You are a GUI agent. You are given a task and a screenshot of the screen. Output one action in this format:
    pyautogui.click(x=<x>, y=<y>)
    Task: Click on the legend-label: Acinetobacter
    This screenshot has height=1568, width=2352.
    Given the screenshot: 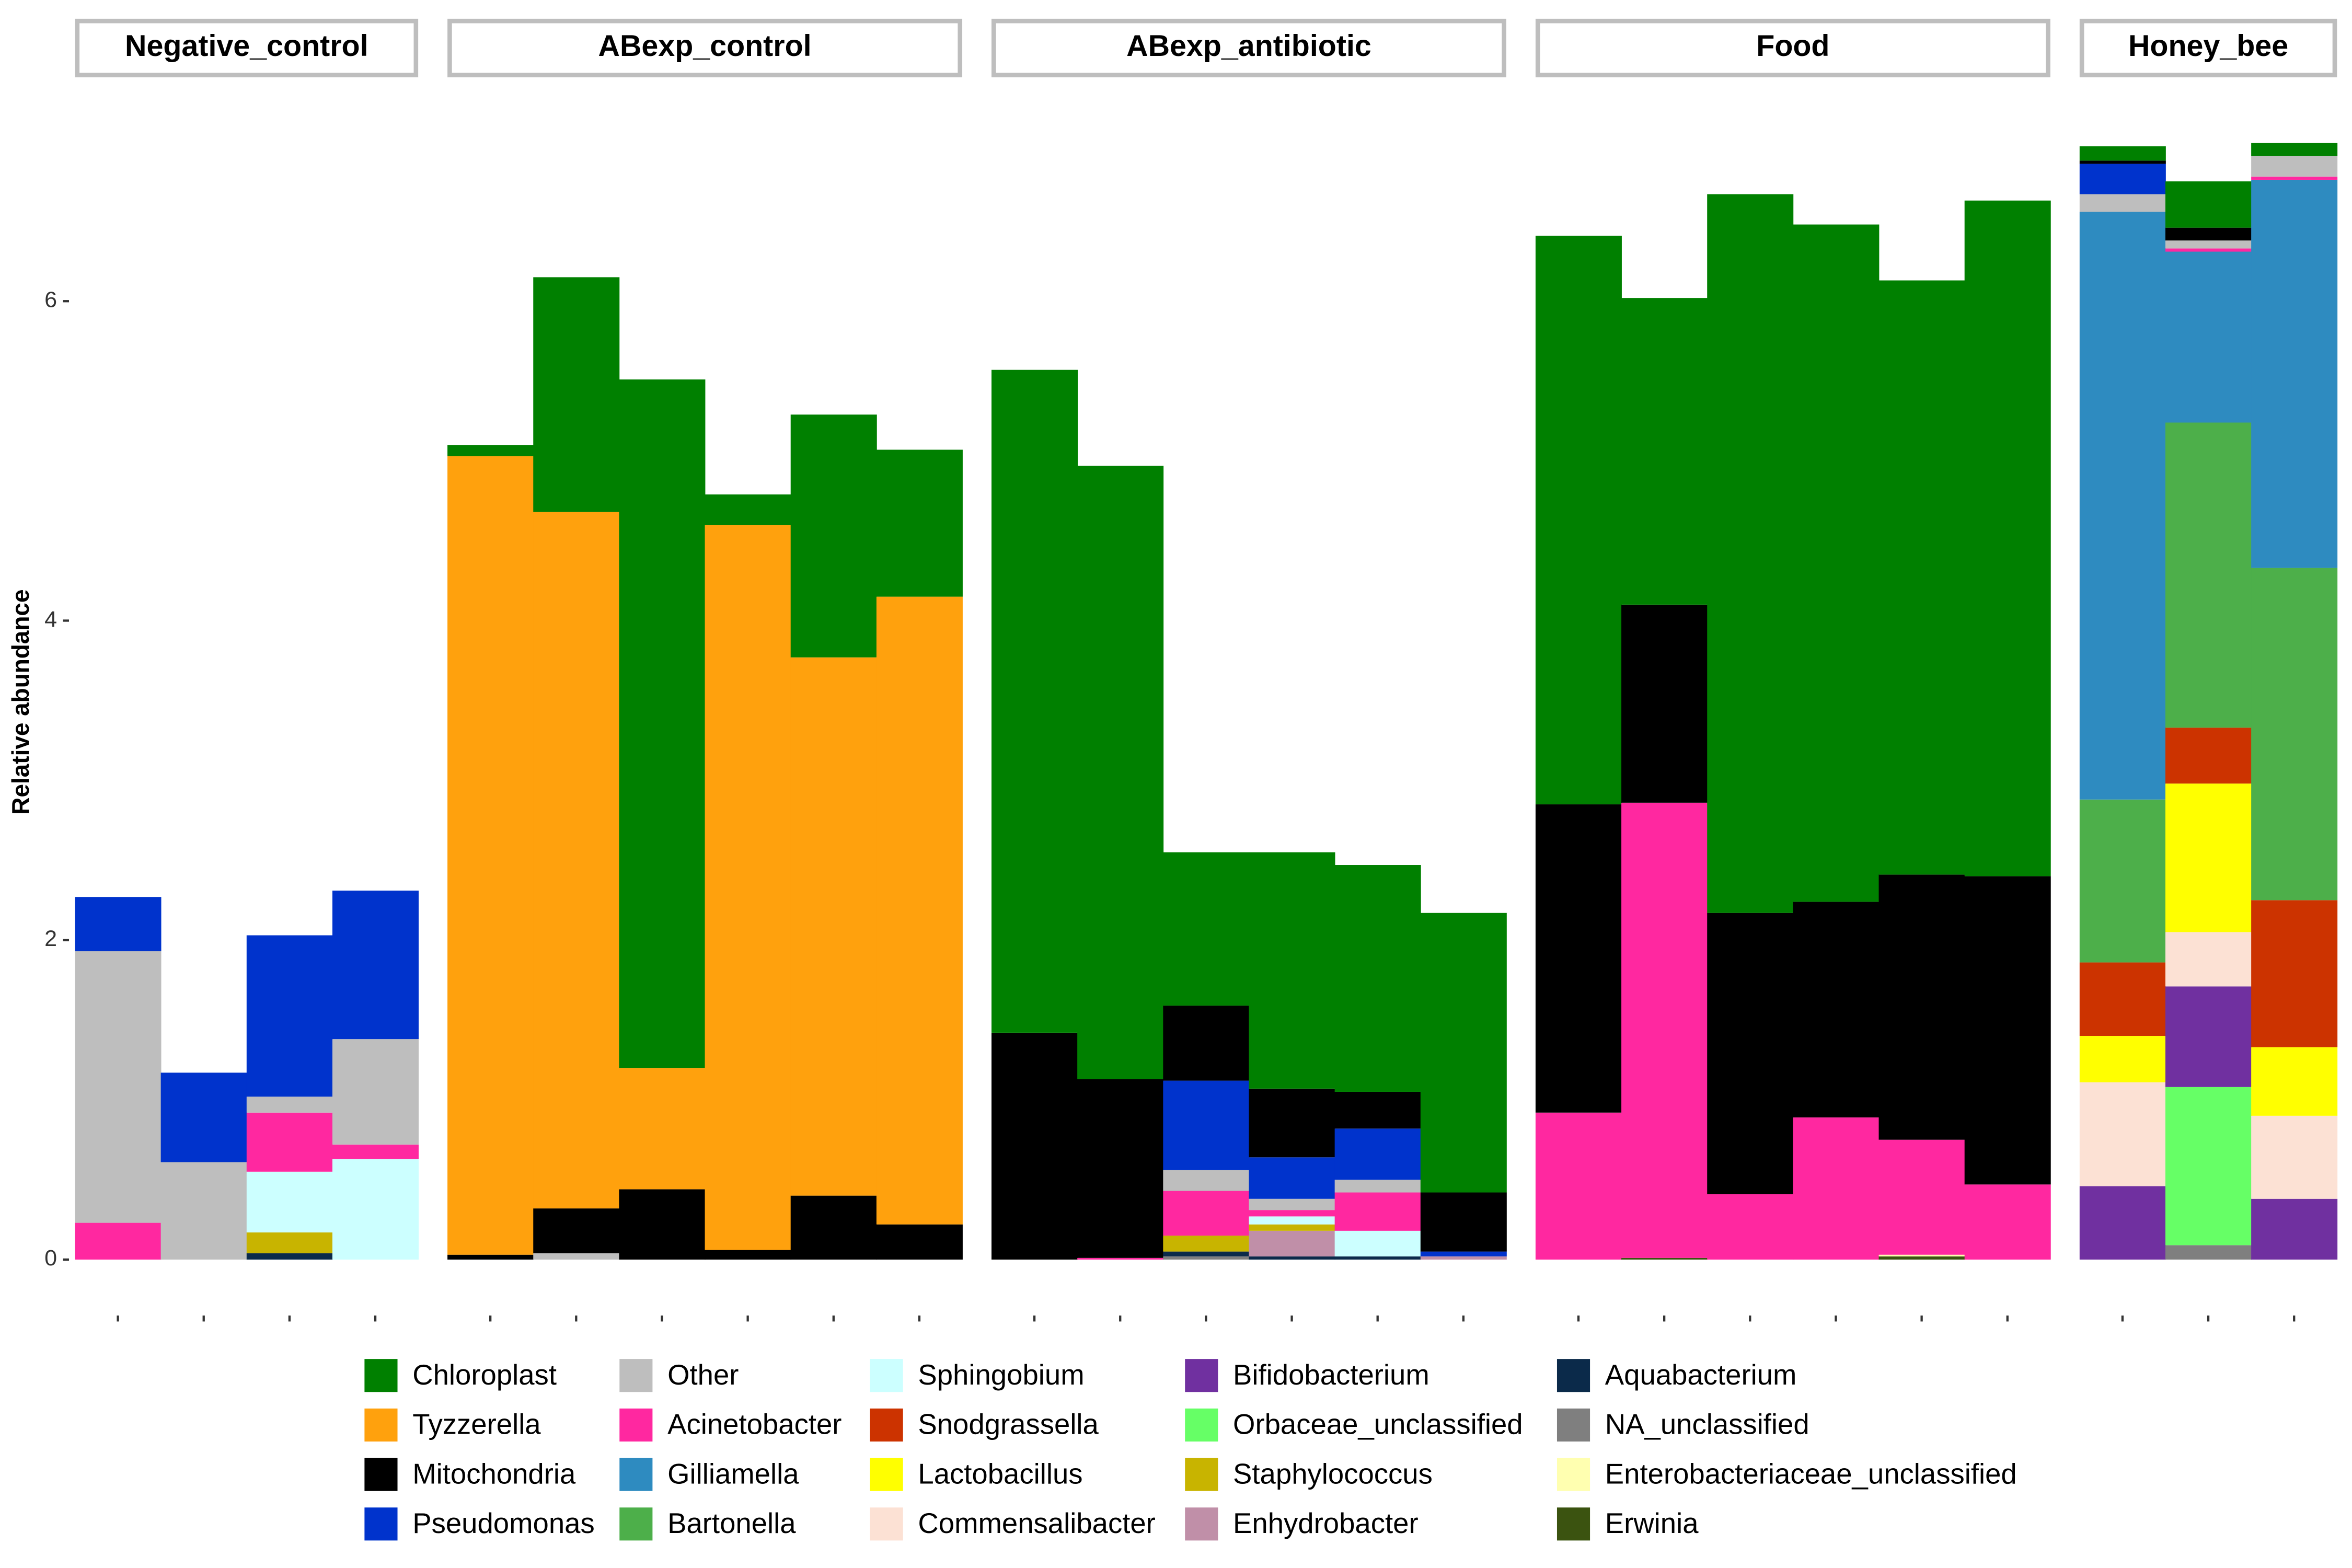 What is the action you would take?
    pyautogui.click(x=754, y=1424)
    